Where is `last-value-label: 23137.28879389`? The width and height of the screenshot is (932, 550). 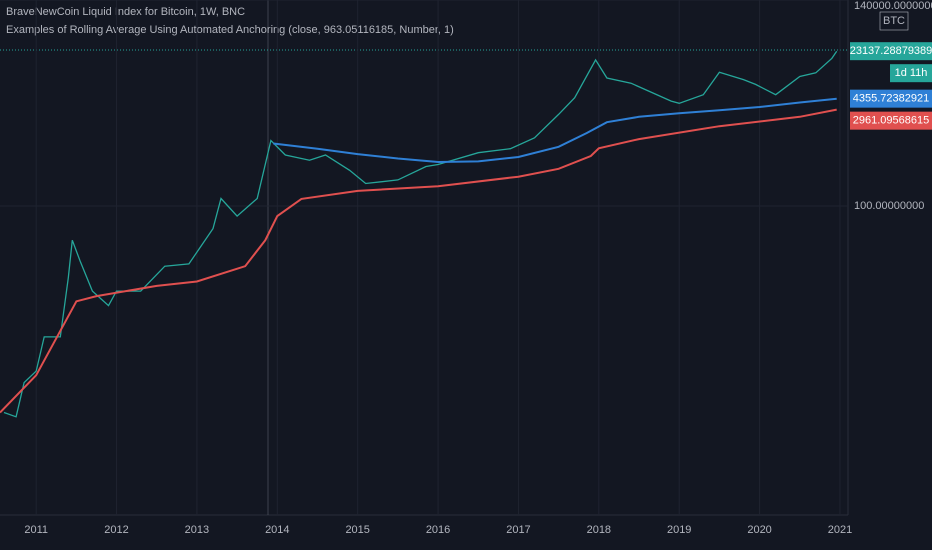
last-value-label: 23137.28879389 is located at coordinates (891, 51).